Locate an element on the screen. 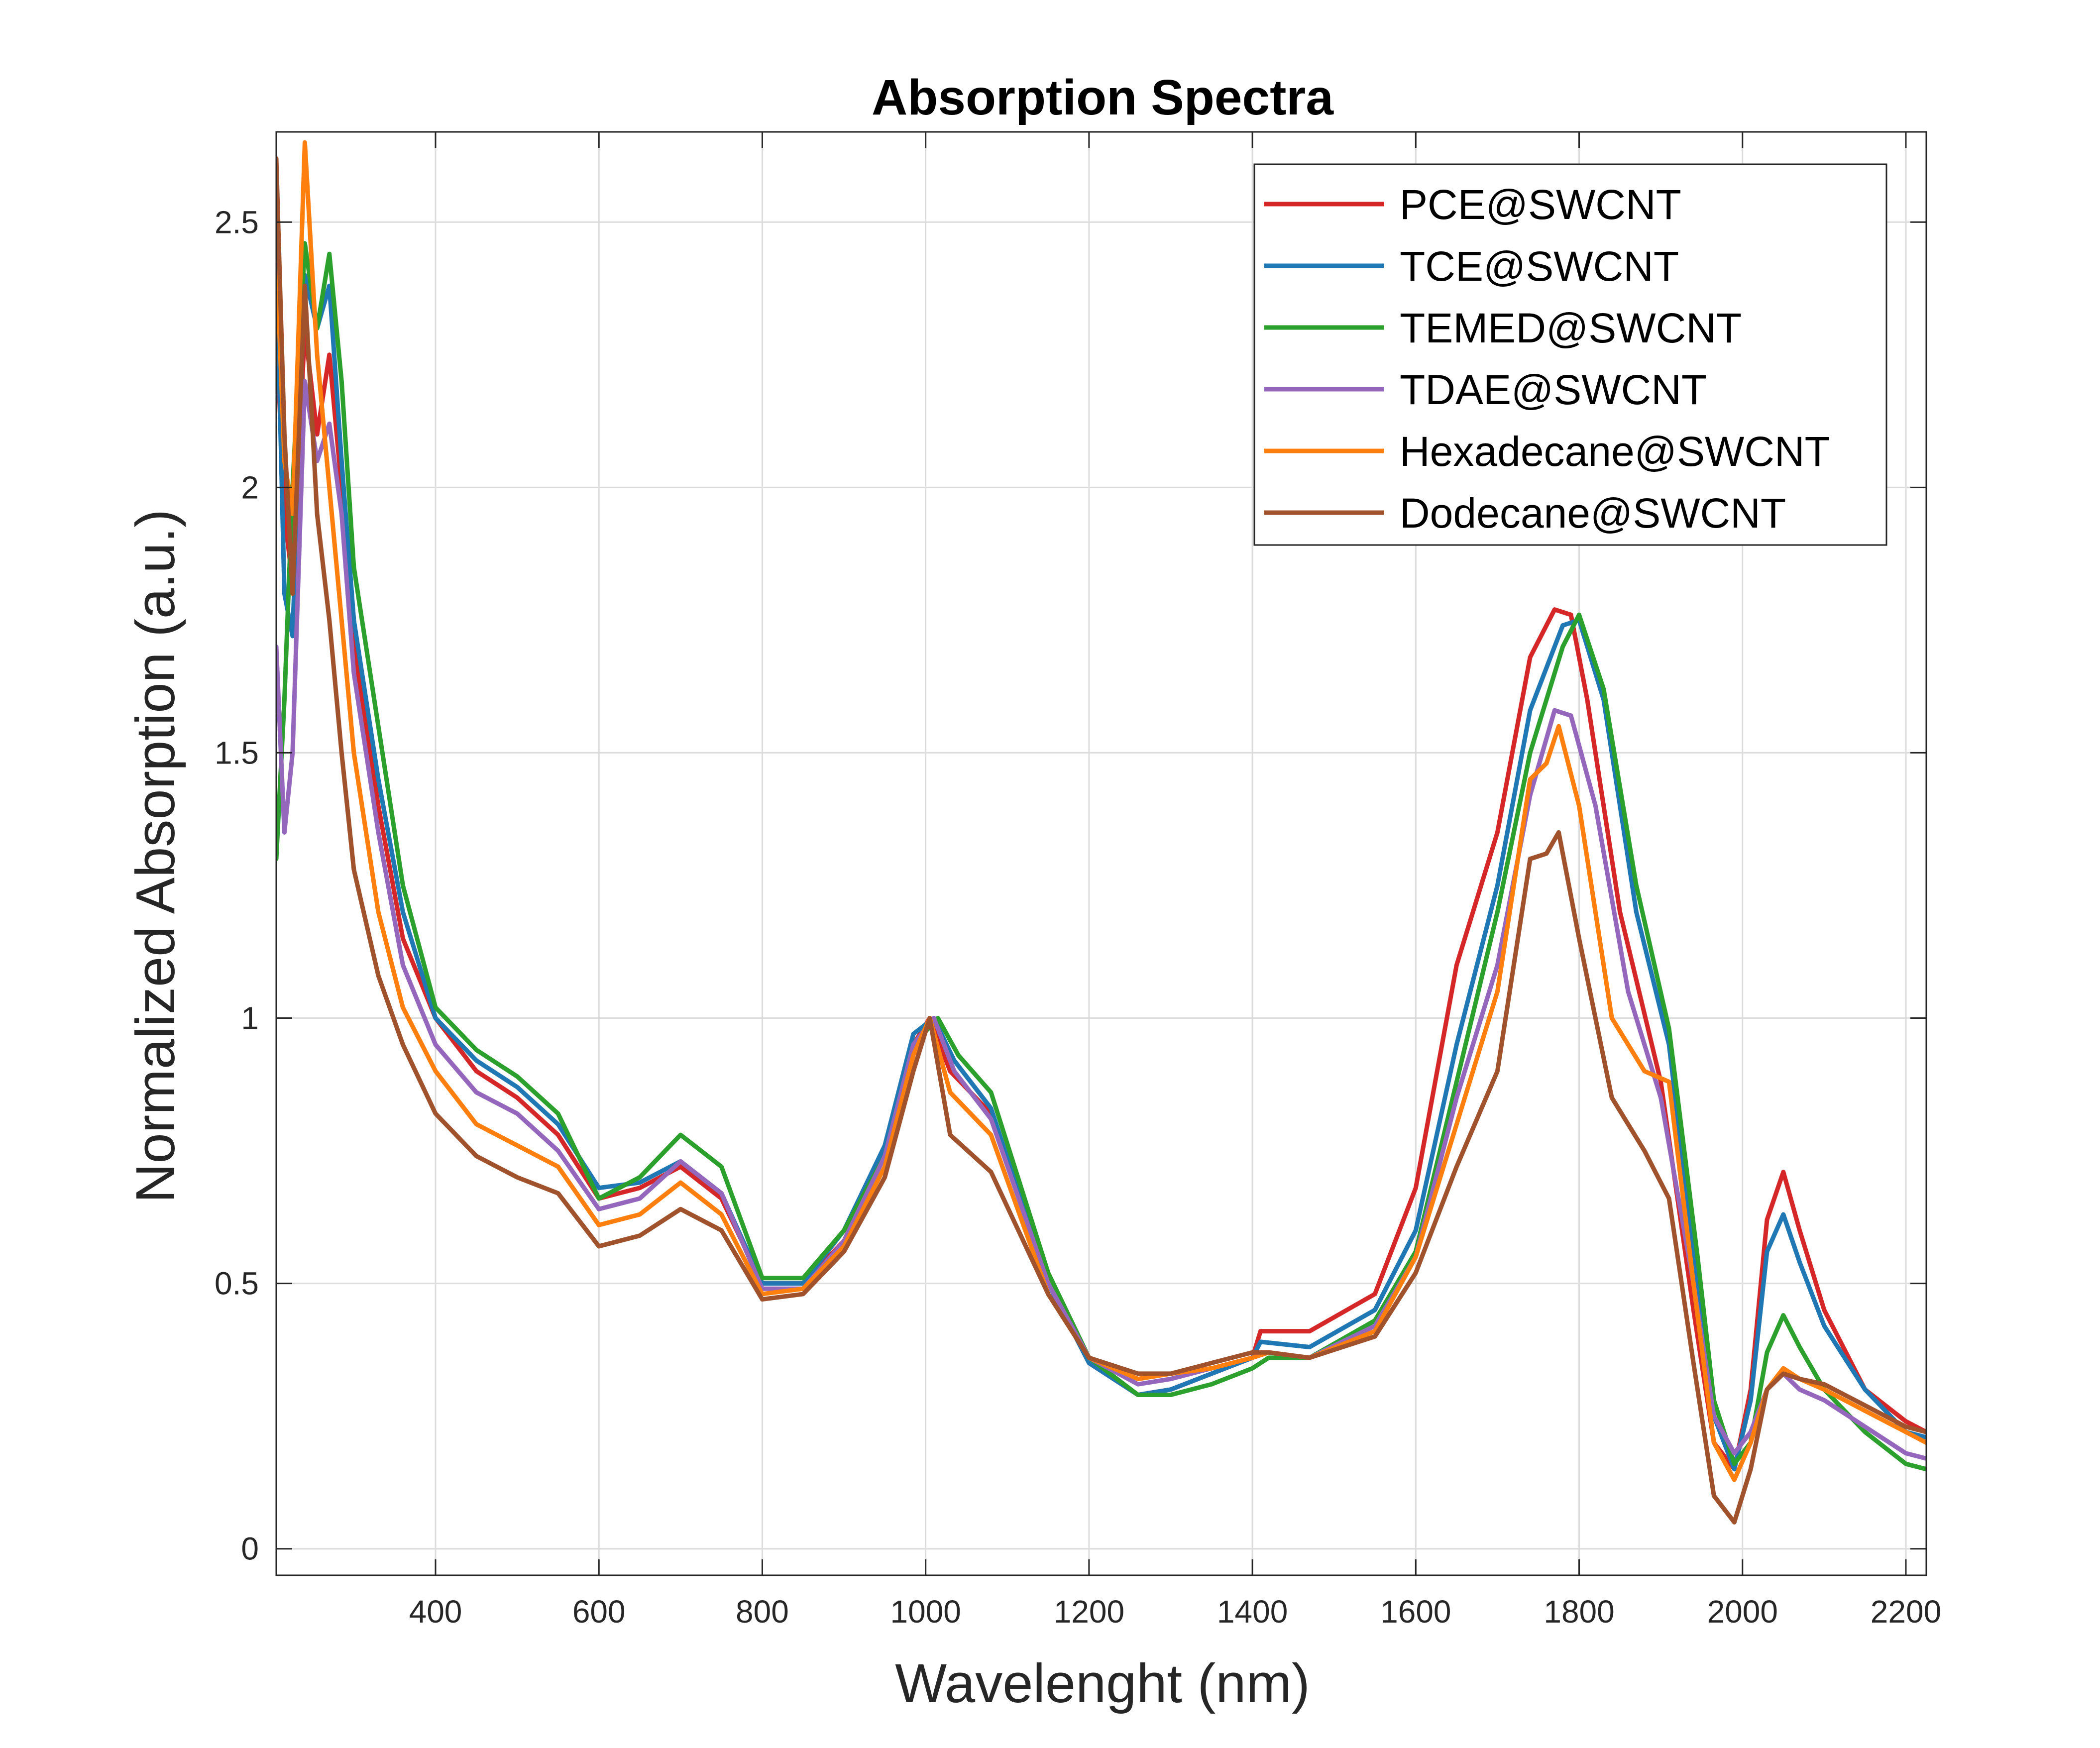  x-tick-label: 1600 is located at coordinates (1416, 1612).